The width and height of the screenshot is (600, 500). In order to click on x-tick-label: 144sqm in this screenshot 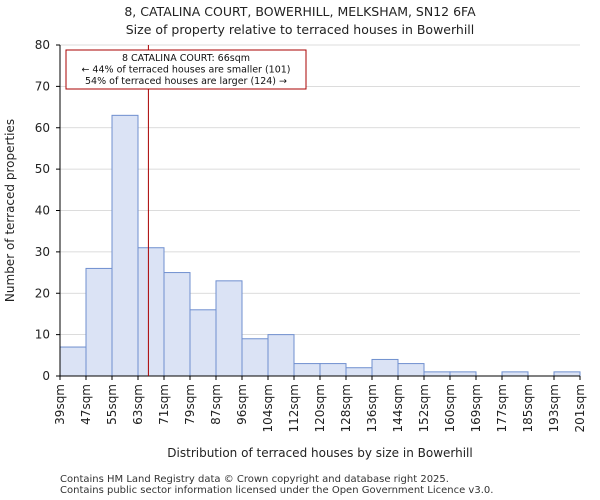, I will do `click(398, 408)`.